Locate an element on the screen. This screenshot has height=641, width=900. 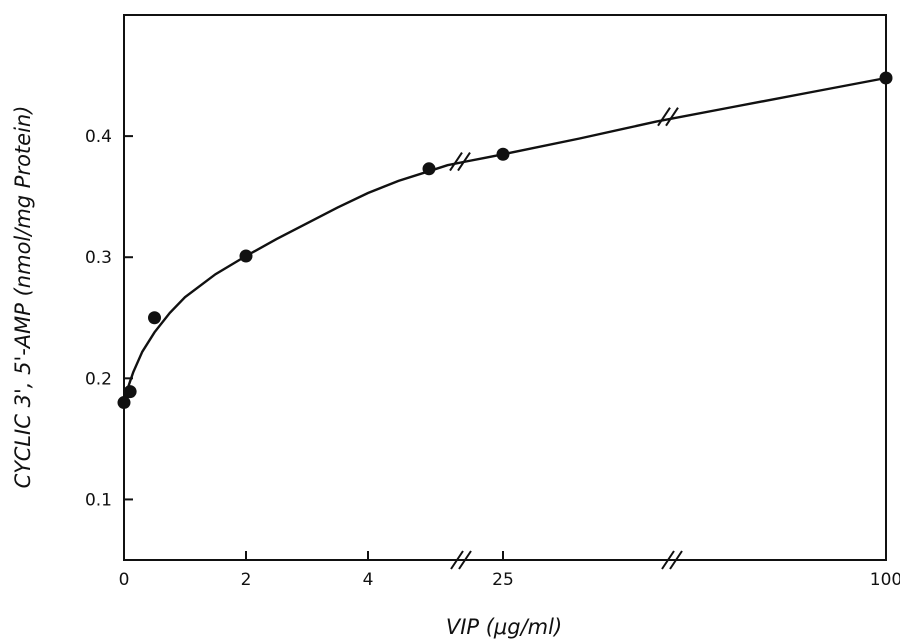
y-axis-title: CYCLIC 3', 5'-AMP (nmol/mg Protein) is located at coordinates (23, 297).